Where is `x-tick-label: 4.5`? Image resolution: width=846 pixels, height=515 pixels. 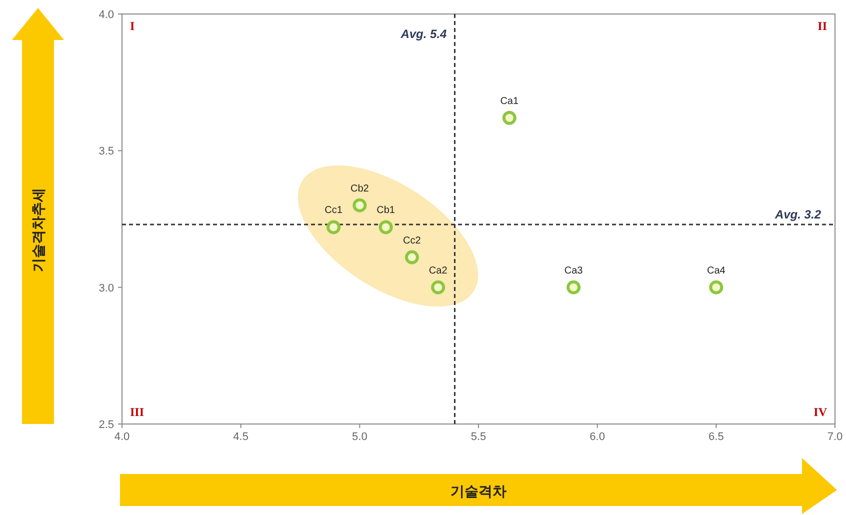
x-tick-label: 4.5 is located at coordinates (240, 437).